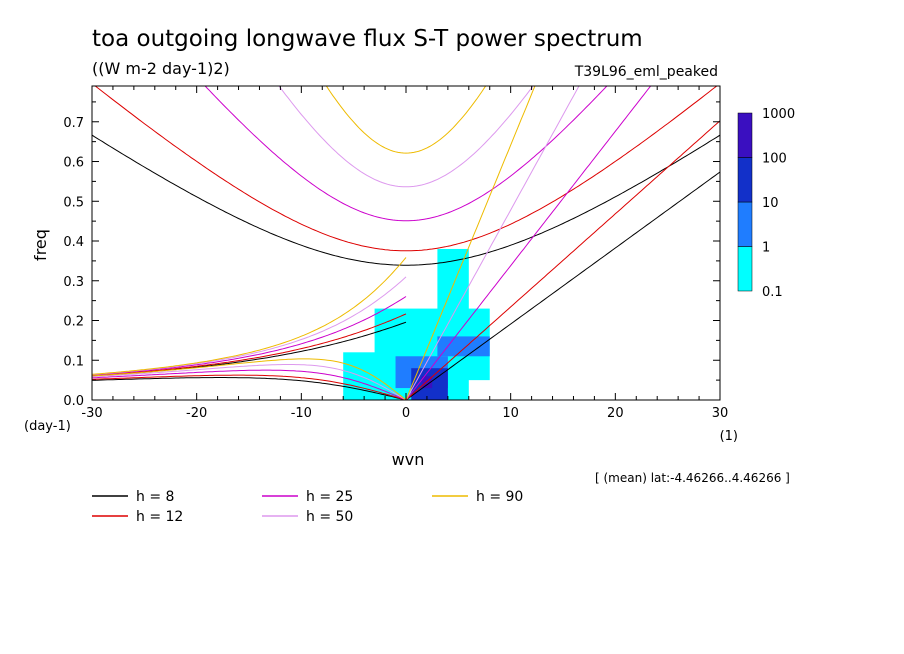 The height and width of the screenshot is (654, 904). Describe the element at coordinates (692, 478) in the screenshot. I see `region-label: [ (mean) lat:-4.46266..4.46266 ]` at that location.